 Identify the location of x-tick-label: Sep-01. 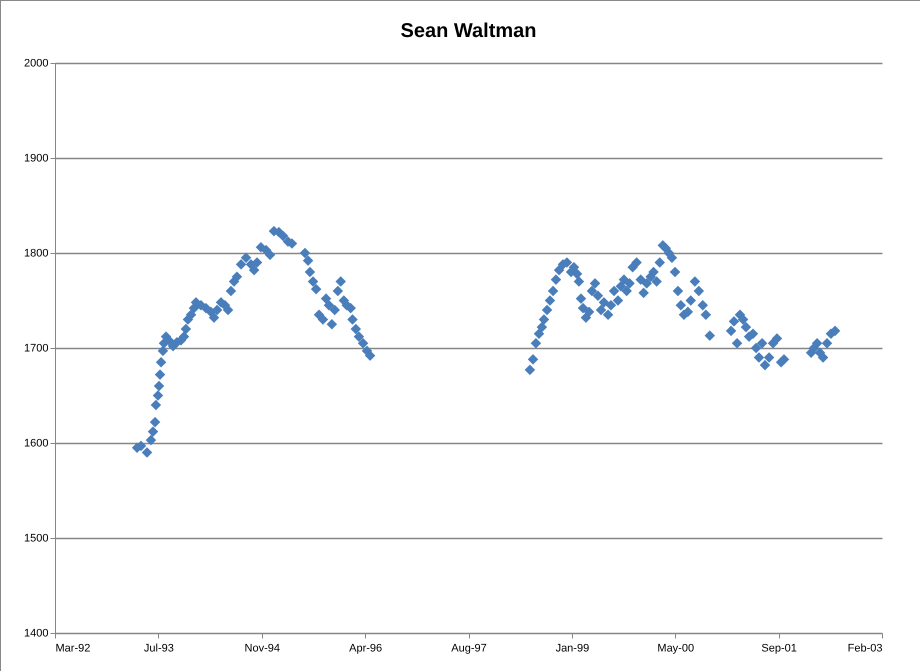
(779, 648).